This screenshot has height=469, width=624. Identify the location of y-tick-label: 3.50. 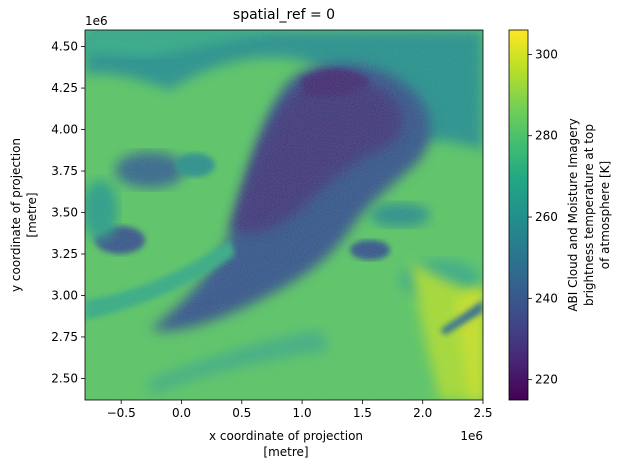
(64, 213).